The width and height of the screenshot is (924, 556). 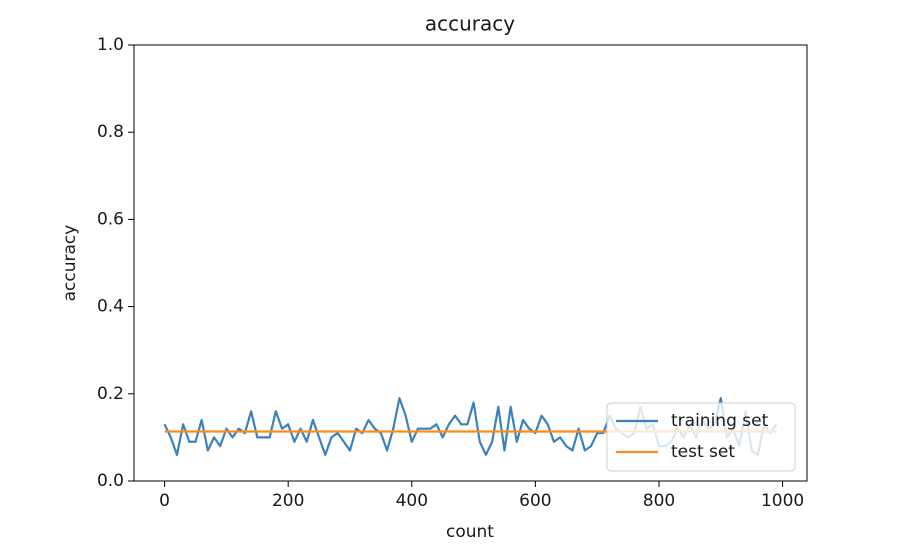 What do you see at coordinates (110, 45) in the screenshot?
I see `y-tick-label: 1.0` at bounding box center [110, 45].